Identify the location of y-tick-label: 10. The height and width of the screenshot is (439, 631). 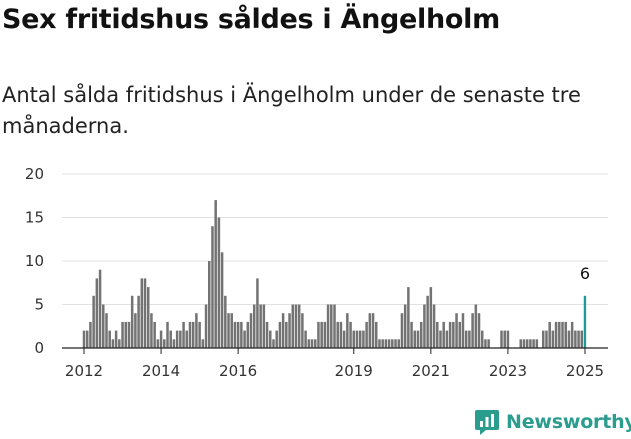
(34, 261).